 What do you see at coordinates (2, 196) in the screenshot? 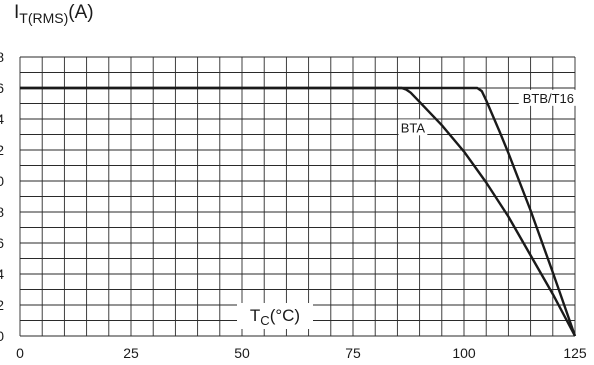
I see `y-tick-labels: 0 2 4 6 8 0 2 4 6 8` at bounding box center [2, 196].